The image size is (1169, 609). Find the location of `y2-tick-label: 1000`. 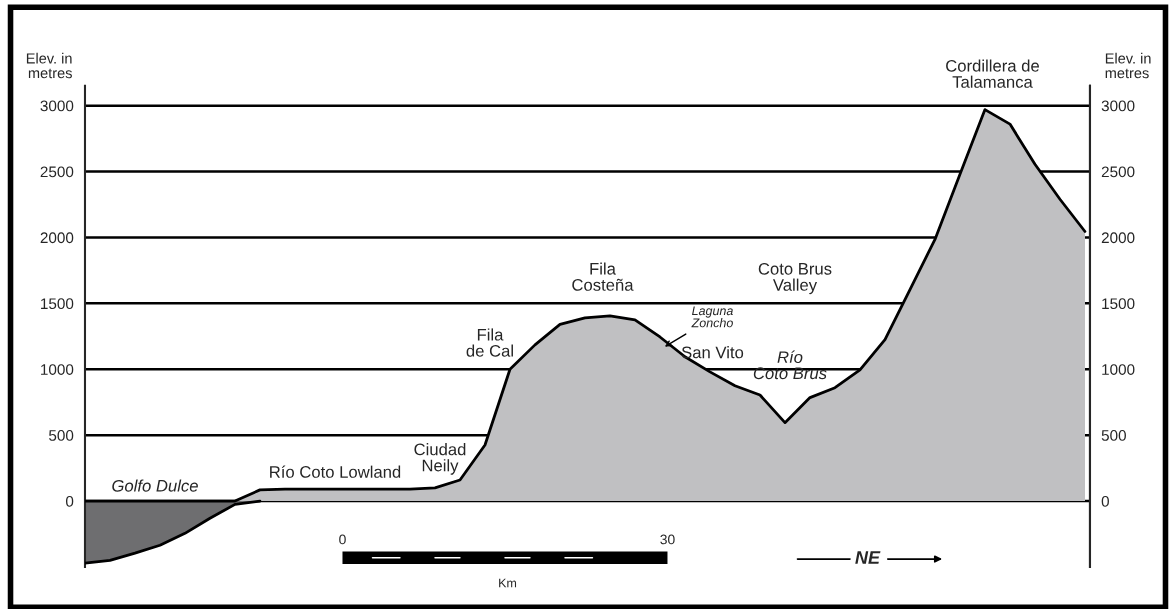

y2-tick-label: 1000 is located at coordinates (1118, 369).